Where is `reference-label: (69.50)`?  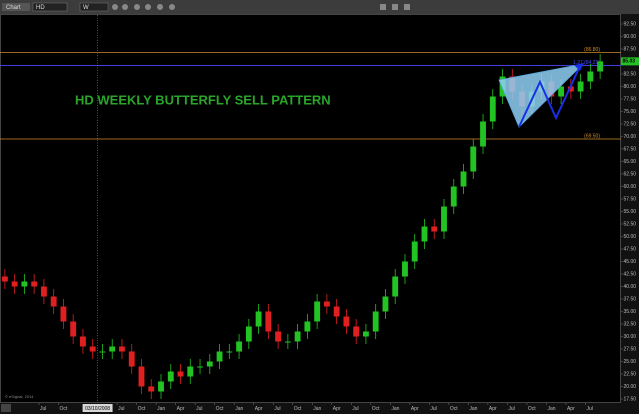
reference-label: (69.50) is located at coordinates (592, 136).